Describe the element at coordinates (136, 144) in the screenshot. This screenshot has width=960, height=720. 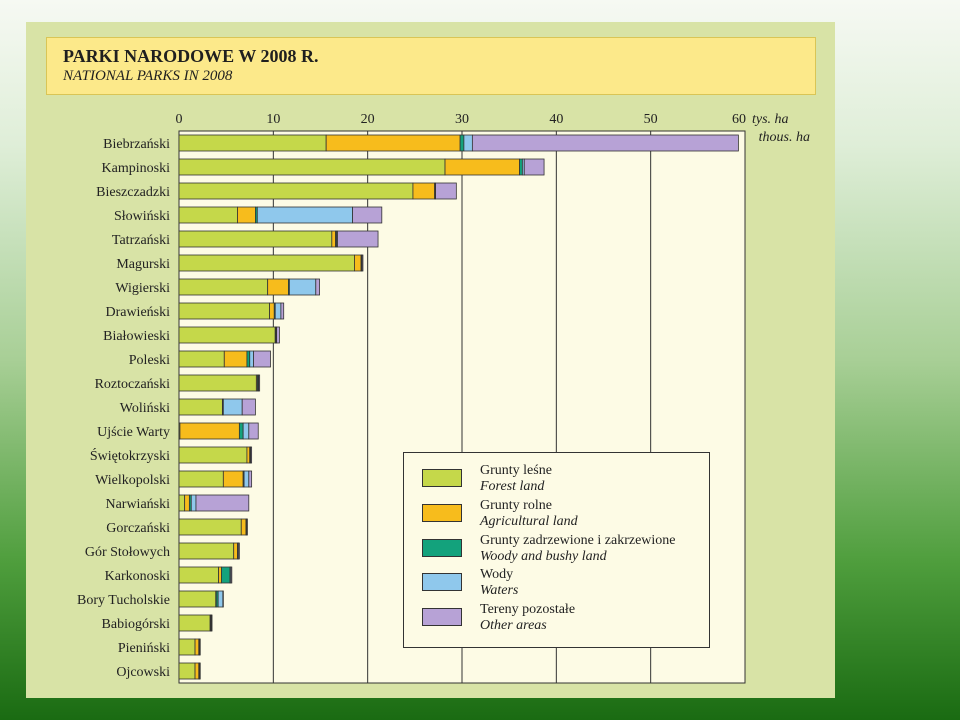
I see `category-label: Biebrzański` at that location.